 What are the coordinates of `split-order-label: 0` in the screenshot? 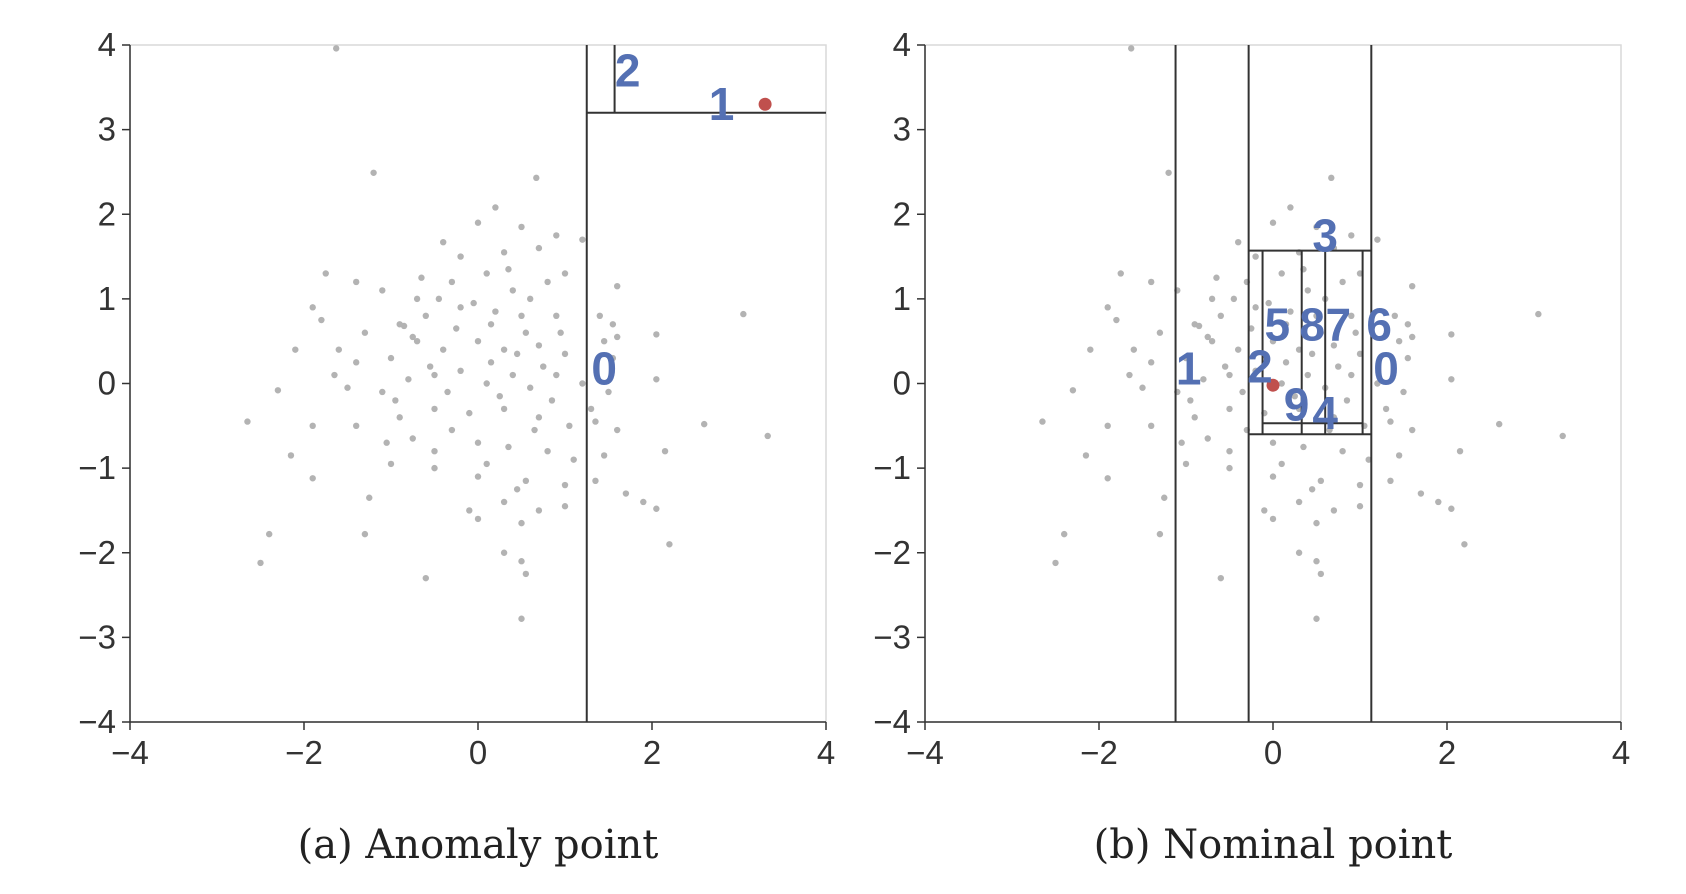 It's located at (1386, 368).